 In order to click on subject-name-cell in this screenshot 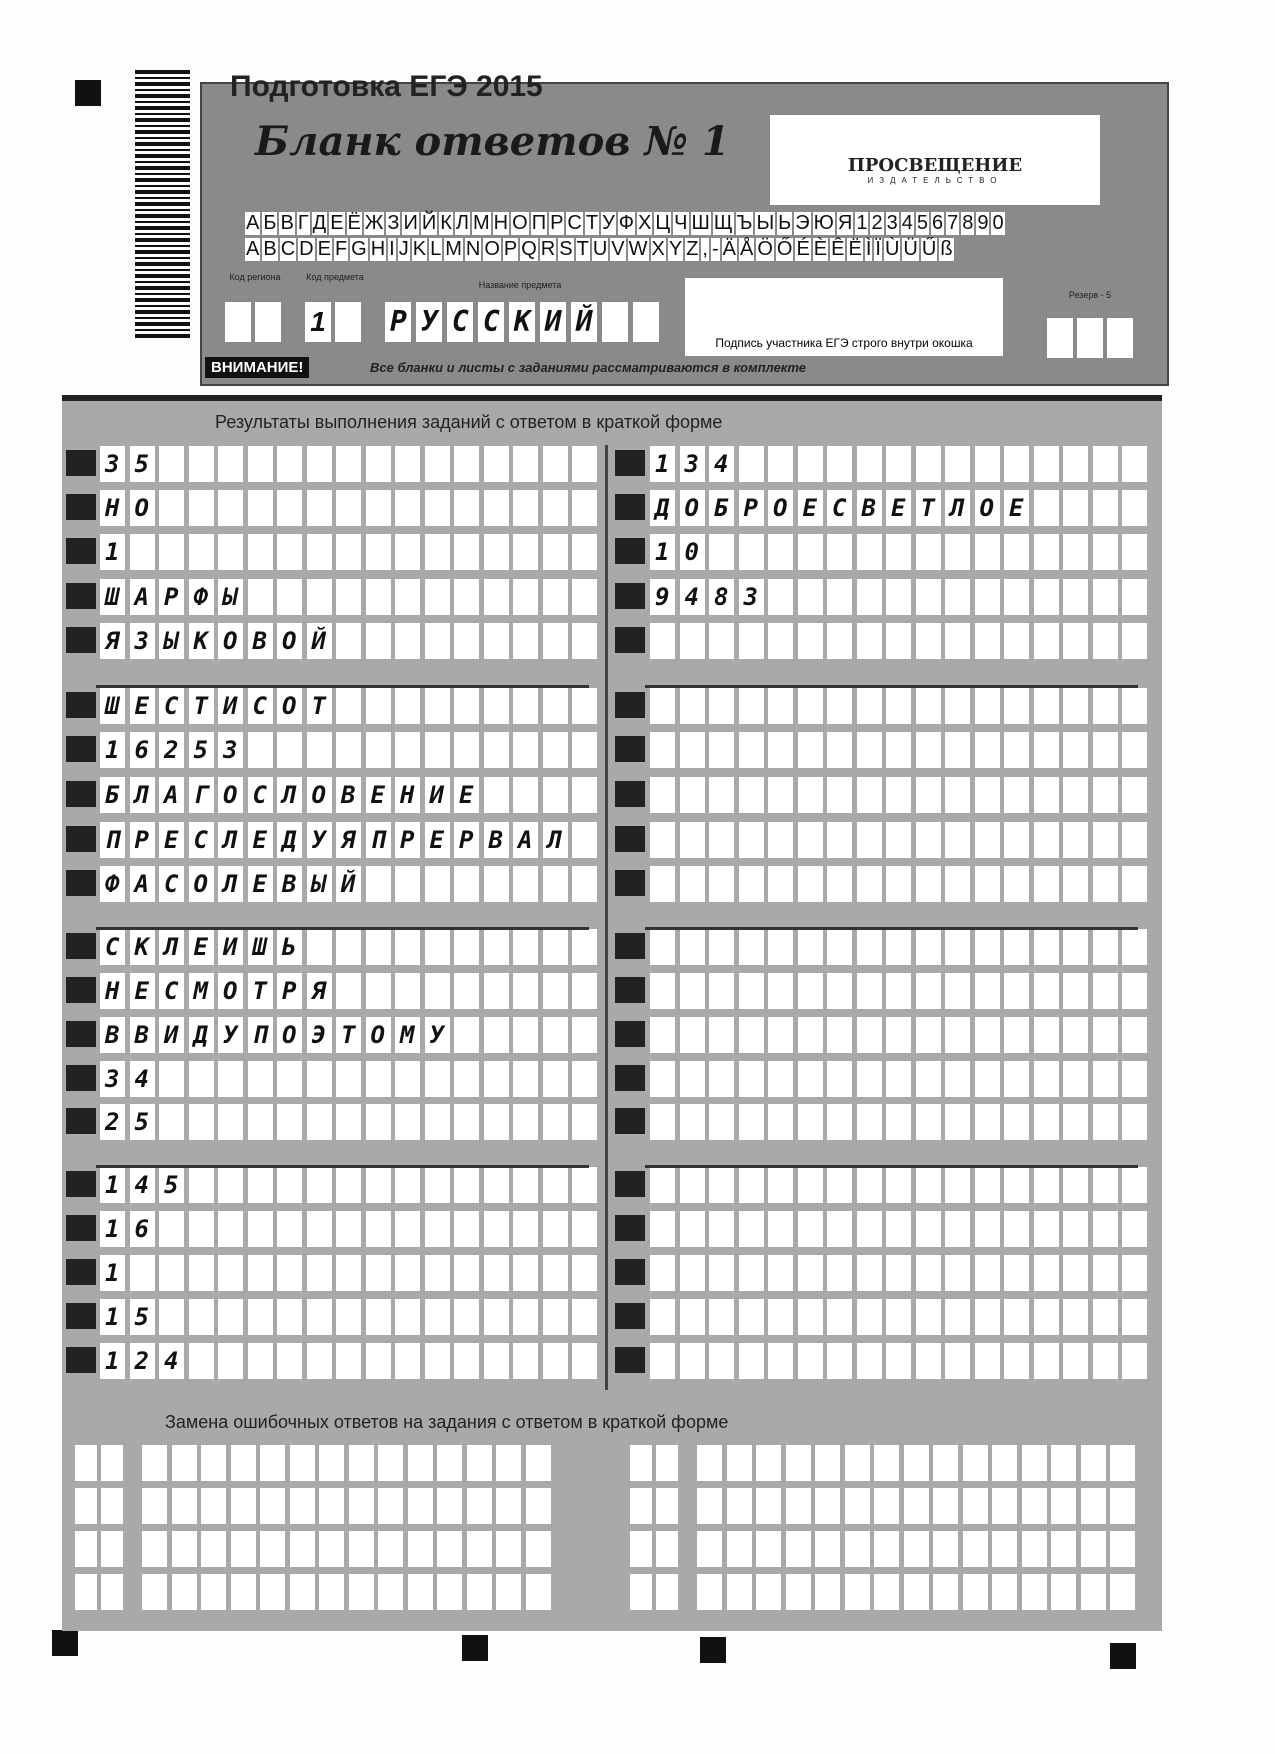, I will do `click(584, 322)`.